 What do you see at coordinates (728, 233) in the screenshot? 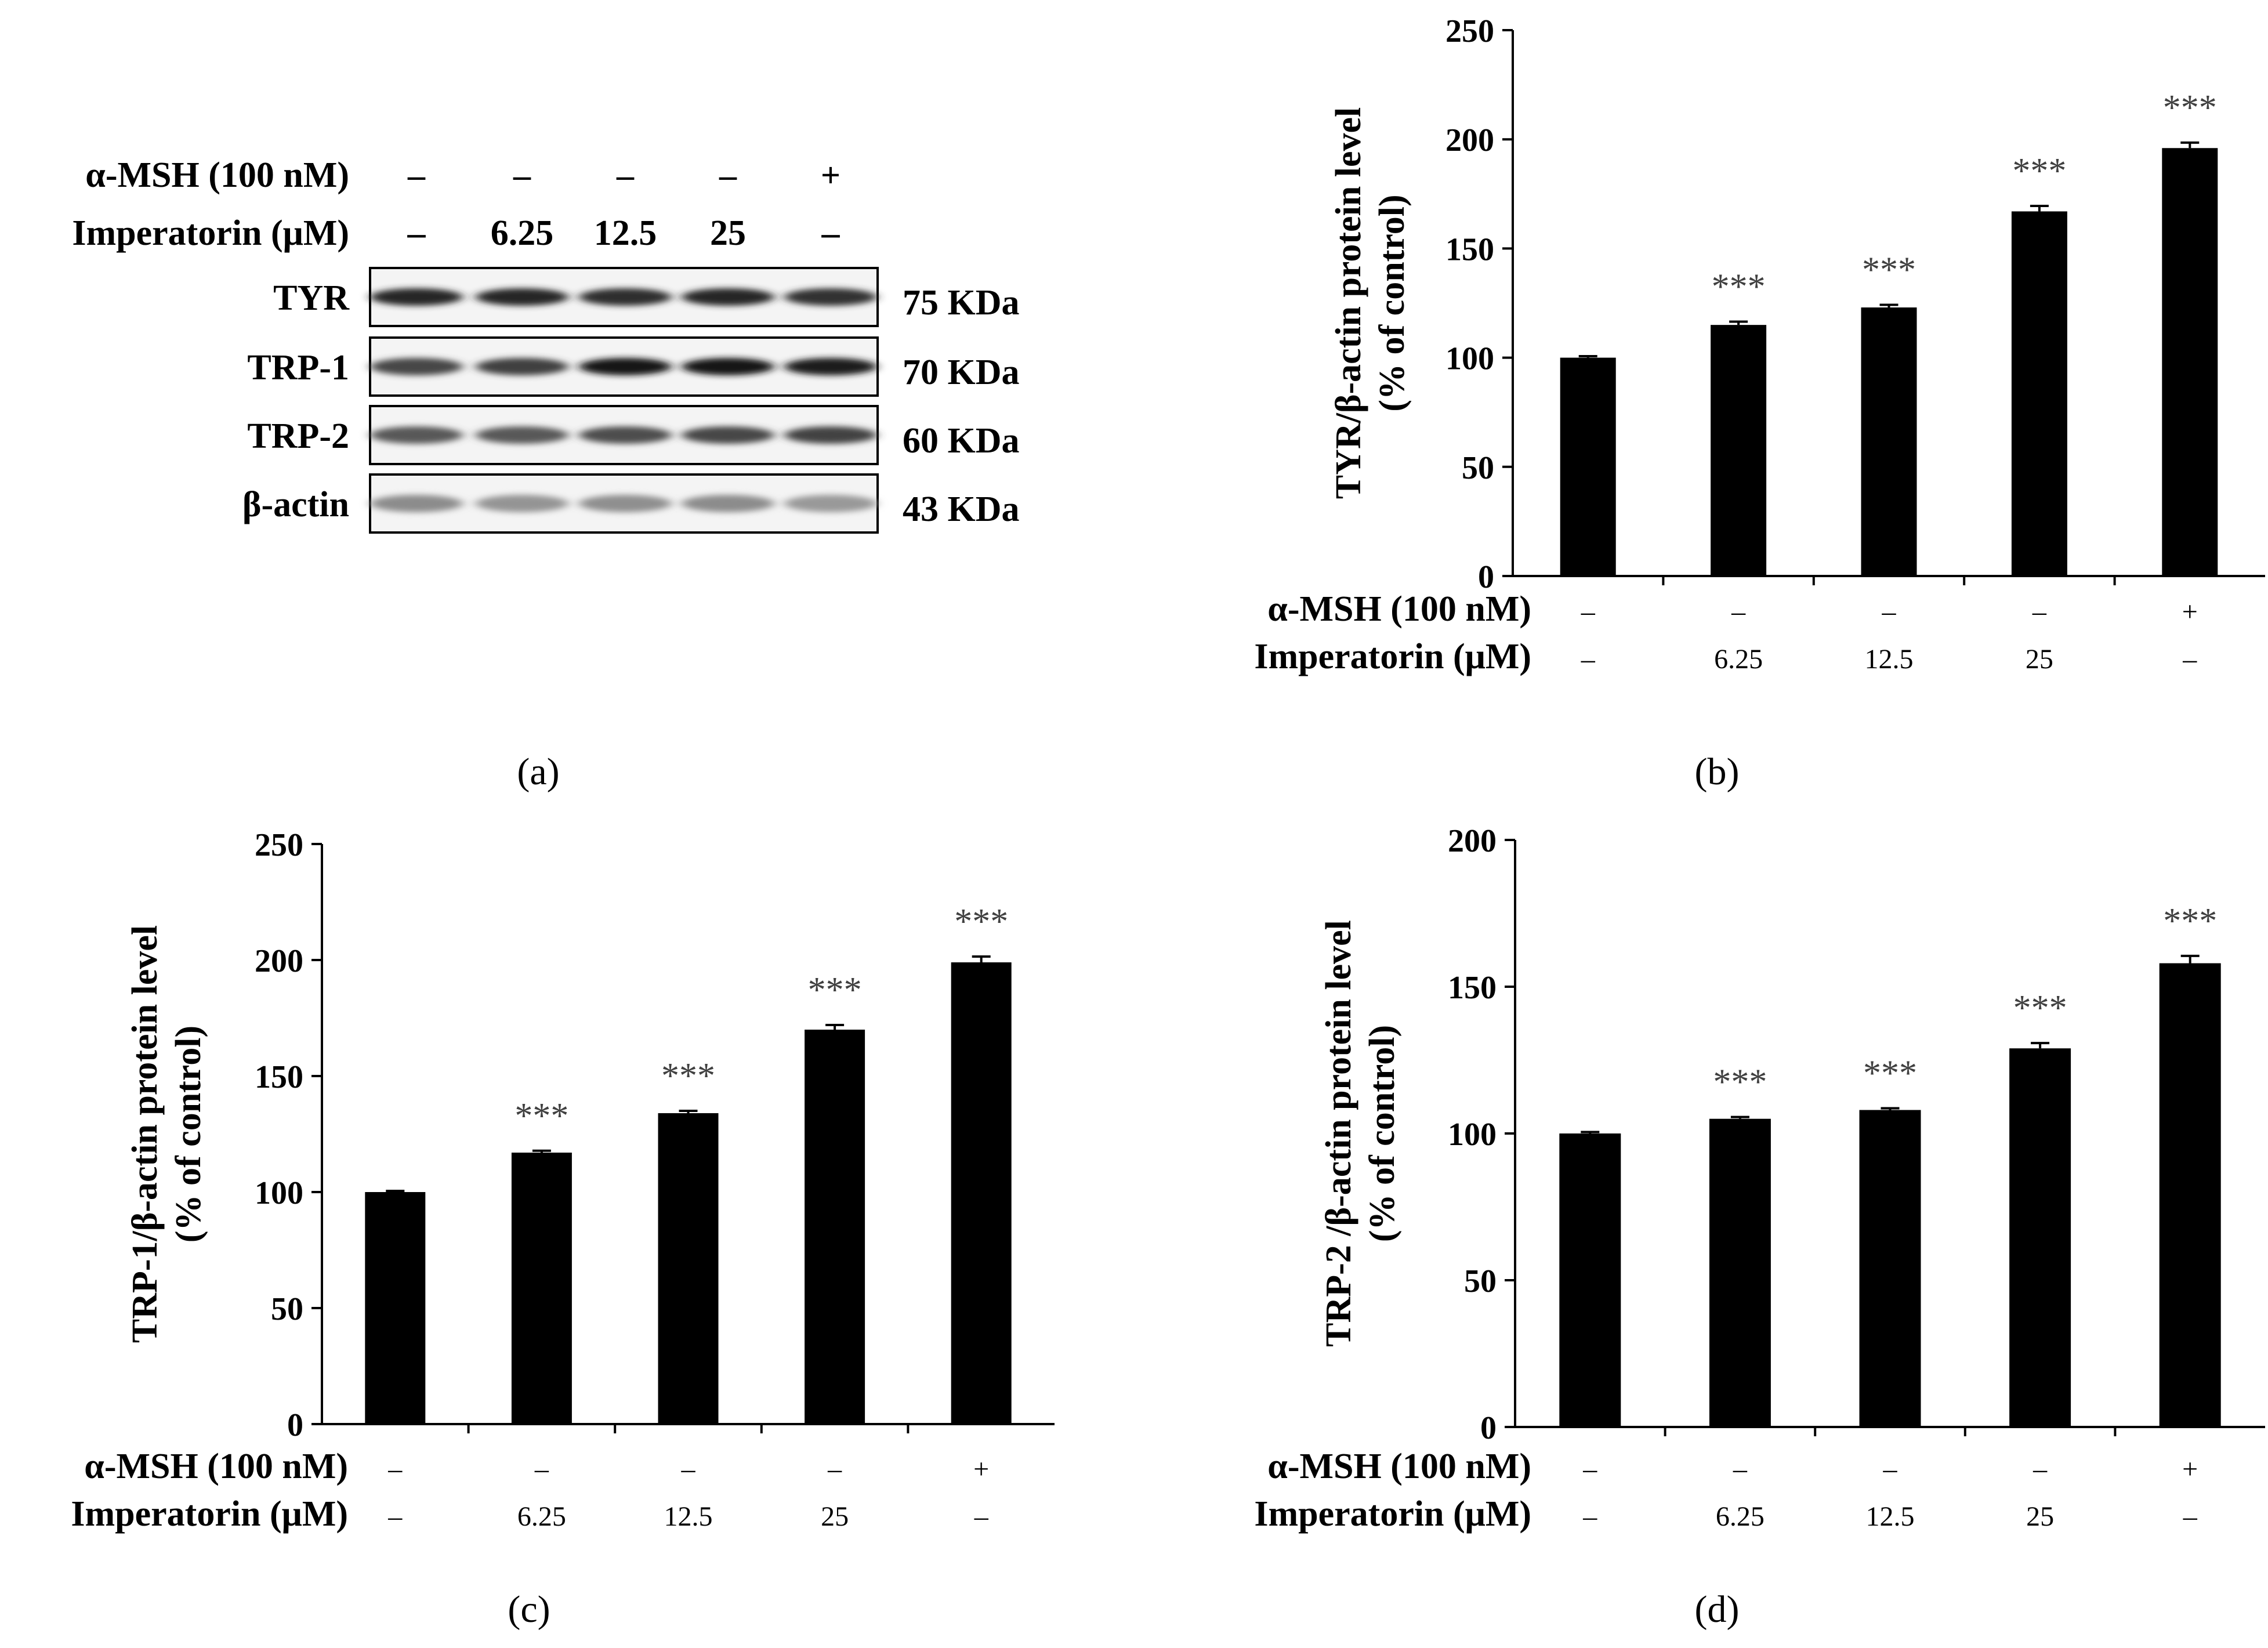
I see `blot-imperatorin-value: 25` at bounding box center [728, 233].